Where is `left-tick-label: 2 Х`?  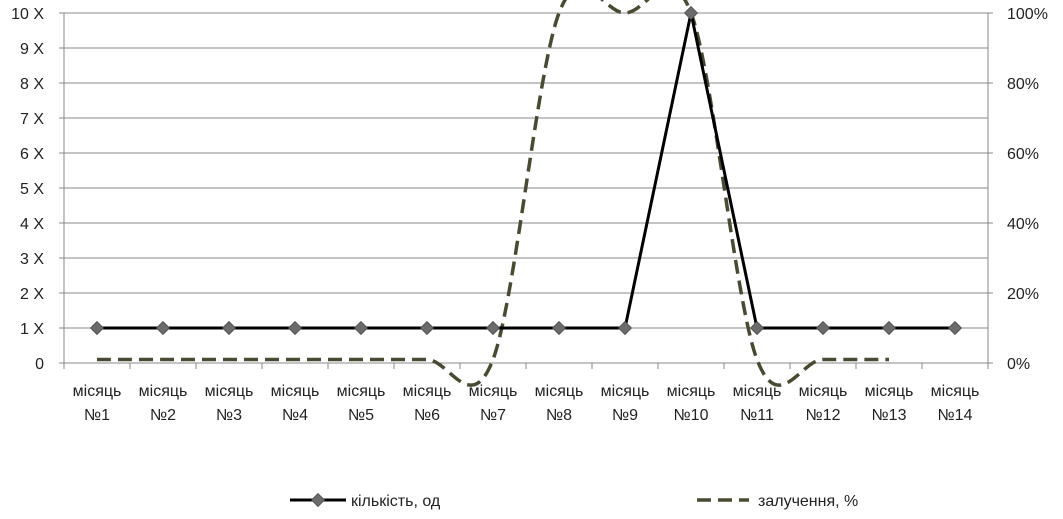 left-tick-label: 2 Х is located at coordinates (32, 294).